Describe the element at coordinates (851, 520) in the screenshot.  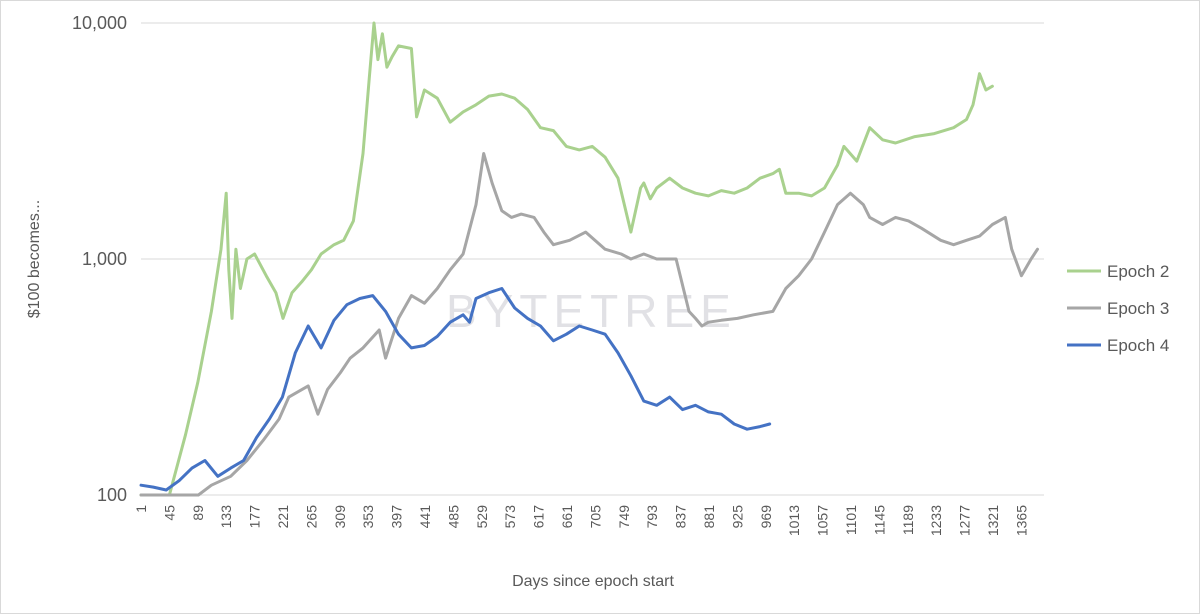
I see `x-tick-label: 1101` at that location.